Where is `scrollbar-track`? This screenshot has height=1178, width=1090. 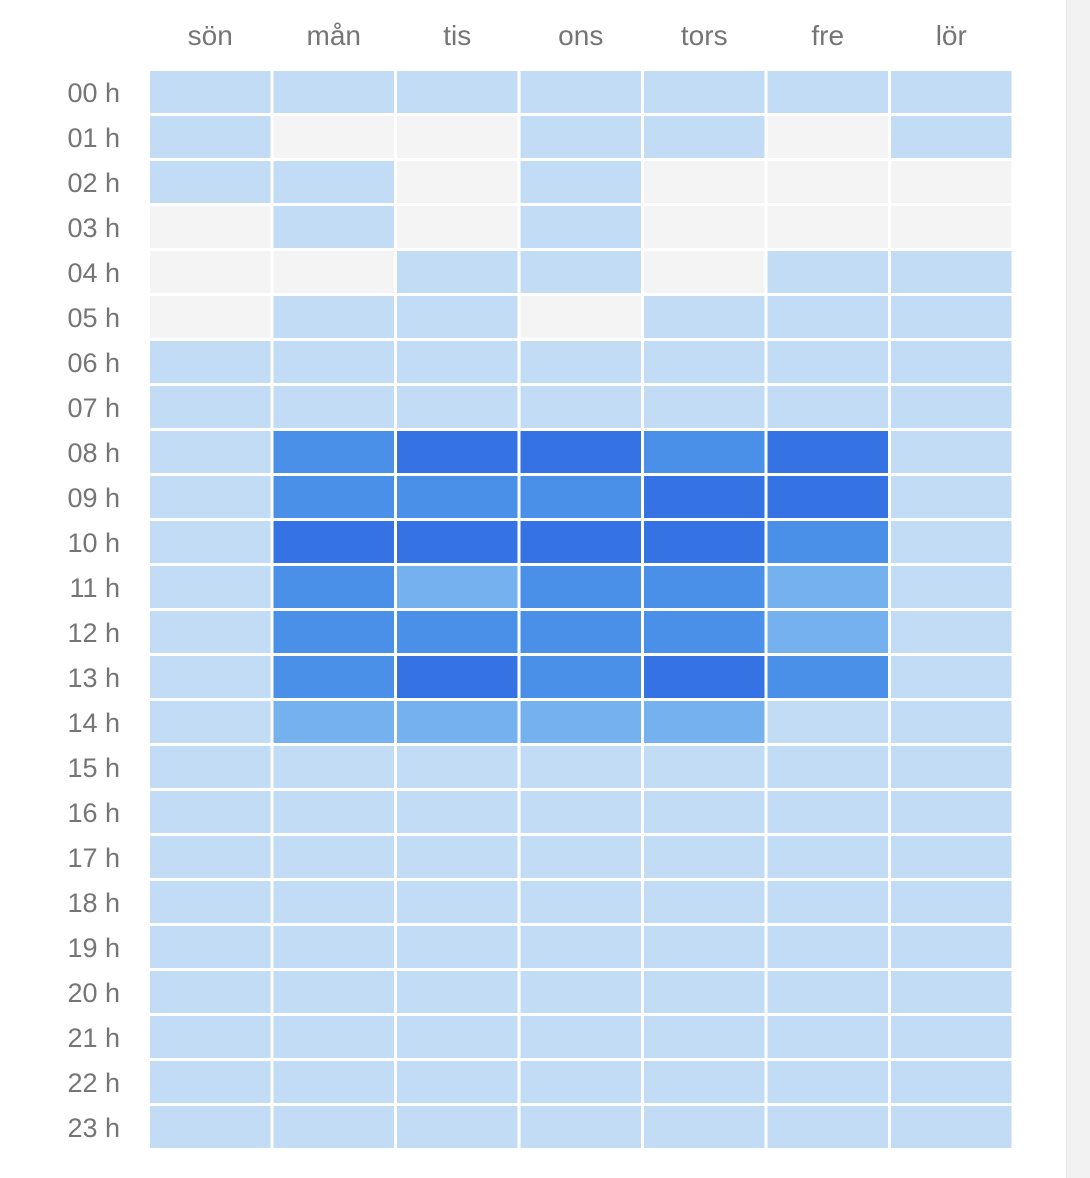
scrollbar-track is located at coordinates (1078, 589).